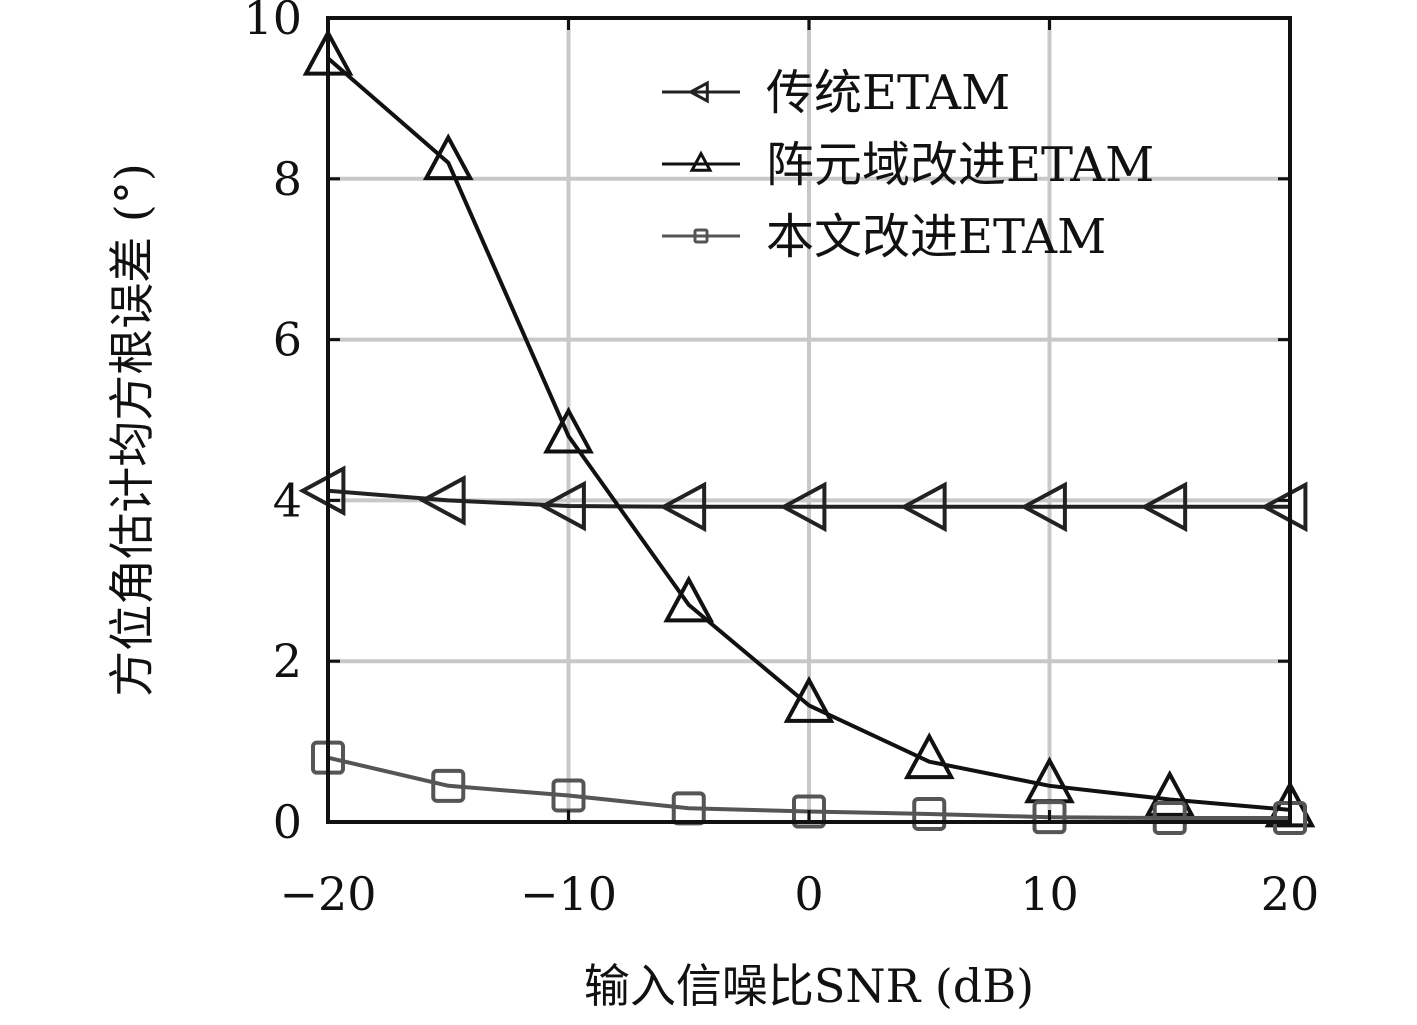 The width and height of the screenshot is (1417, 1025). What do you see at coordinates (1049, 894) in the screenshot?
I see `x-tick-label-3: 10` at bounding box center [1049, 894].